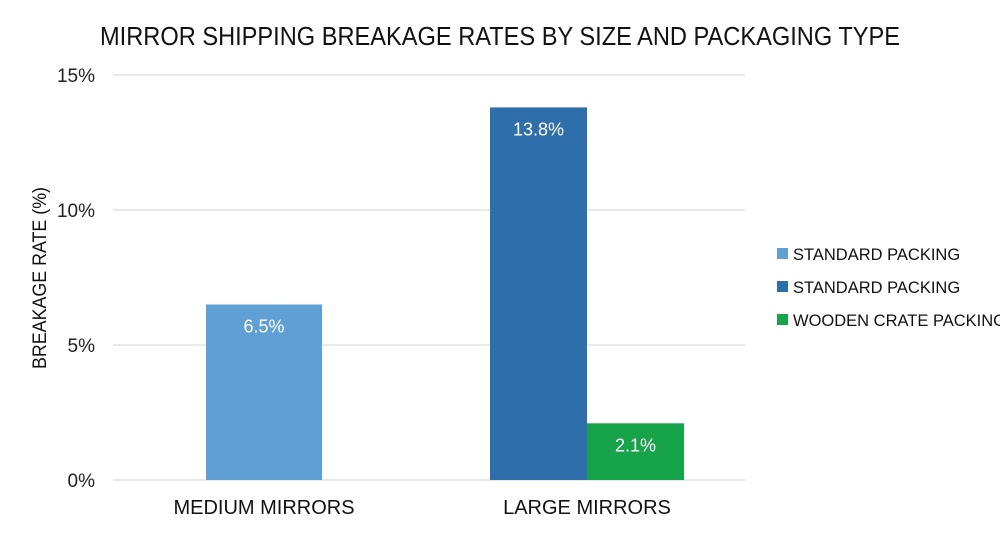  What do you see at coordinates (538, 129) in the screenshot?
I see `data-label: 13.8%` at bounding box center [538, 129].